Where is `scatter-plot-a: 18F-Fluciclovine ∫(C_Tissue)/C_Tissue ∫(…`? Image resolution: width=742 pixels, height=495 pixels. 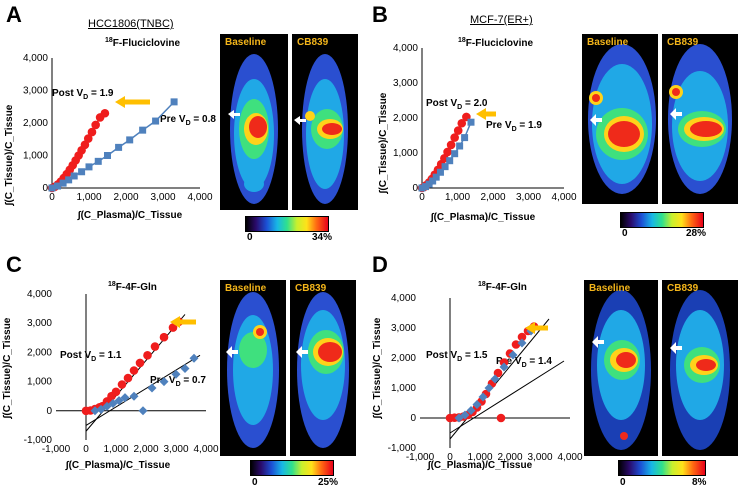
scatter-plot-a: 18F-Fluciclovine ∫(C_Tissue)/C_Tissue ∫(… is located at coordinates (110, 129).